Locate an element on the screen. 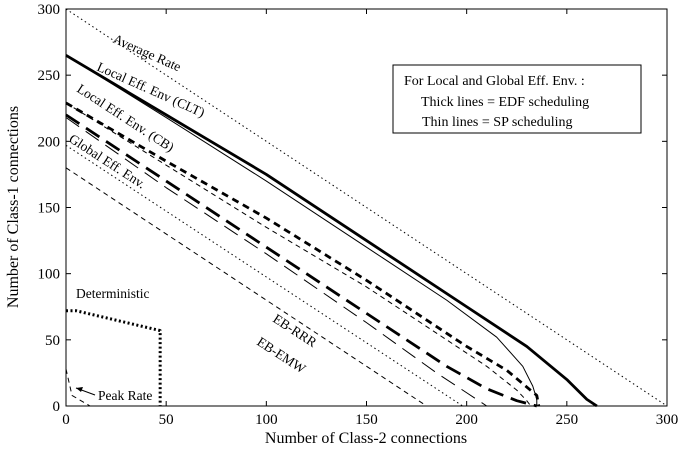 This screenshot has width=682, height=450. legend-line-3: Thin lines = SP scheduling is located at coordinates (497, 122).